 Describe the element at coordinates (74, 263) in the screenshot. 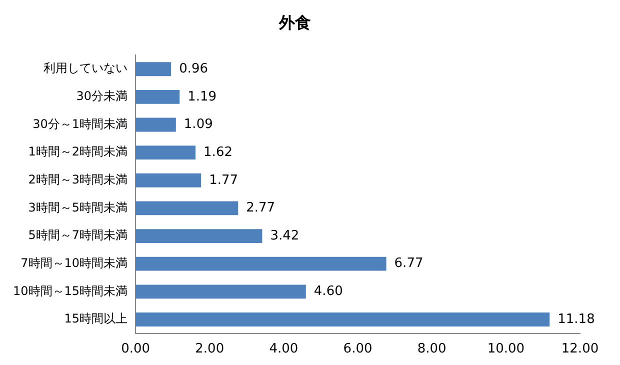

I see `y-tick-label: 7時間～10時間未満` at that location.